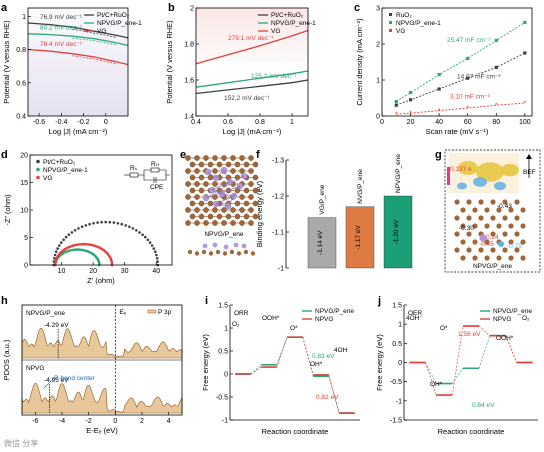 The image size is (544, 452). I want to click on panel-a-legend-label: Pt/C+RuO₂, so click(113, 15).